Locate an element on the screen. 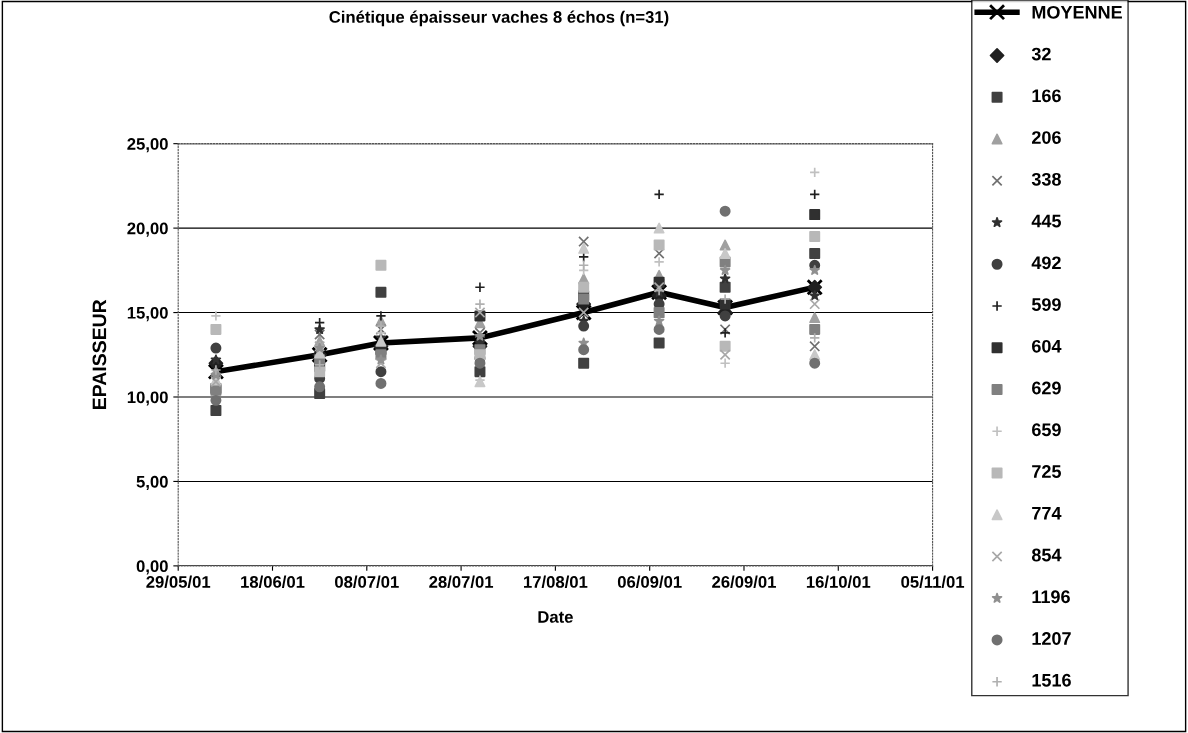 Image resolution: width=1188 pixels, height=733 pixels. legend-label: 774 is located at coordinates (1047, 513).